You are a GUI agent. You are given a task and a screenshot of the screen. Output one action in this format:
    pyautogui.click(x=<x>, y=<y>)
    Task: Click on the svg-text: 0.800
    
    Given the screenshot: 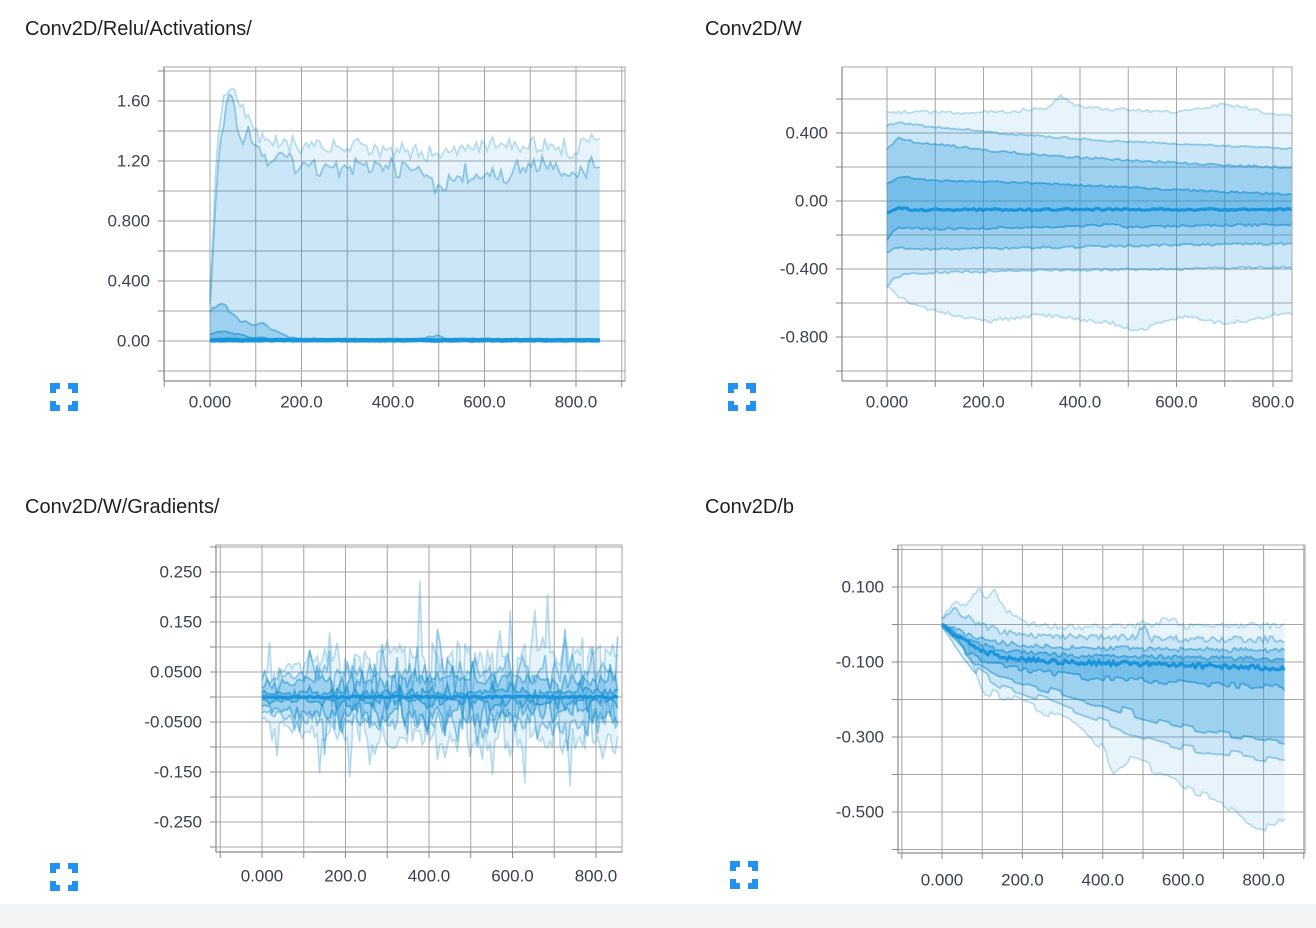 What is the action you would take?
    pyautogui.click(x=128, y=221)
    